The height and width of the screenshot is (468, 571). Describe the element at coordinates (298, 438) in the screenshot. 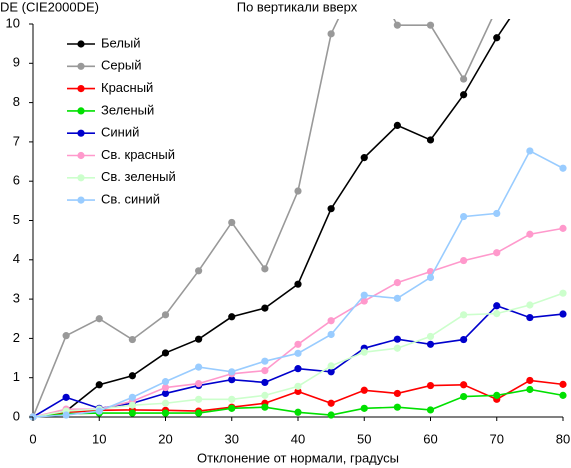

I see `x-tick-label: 40` at that location.